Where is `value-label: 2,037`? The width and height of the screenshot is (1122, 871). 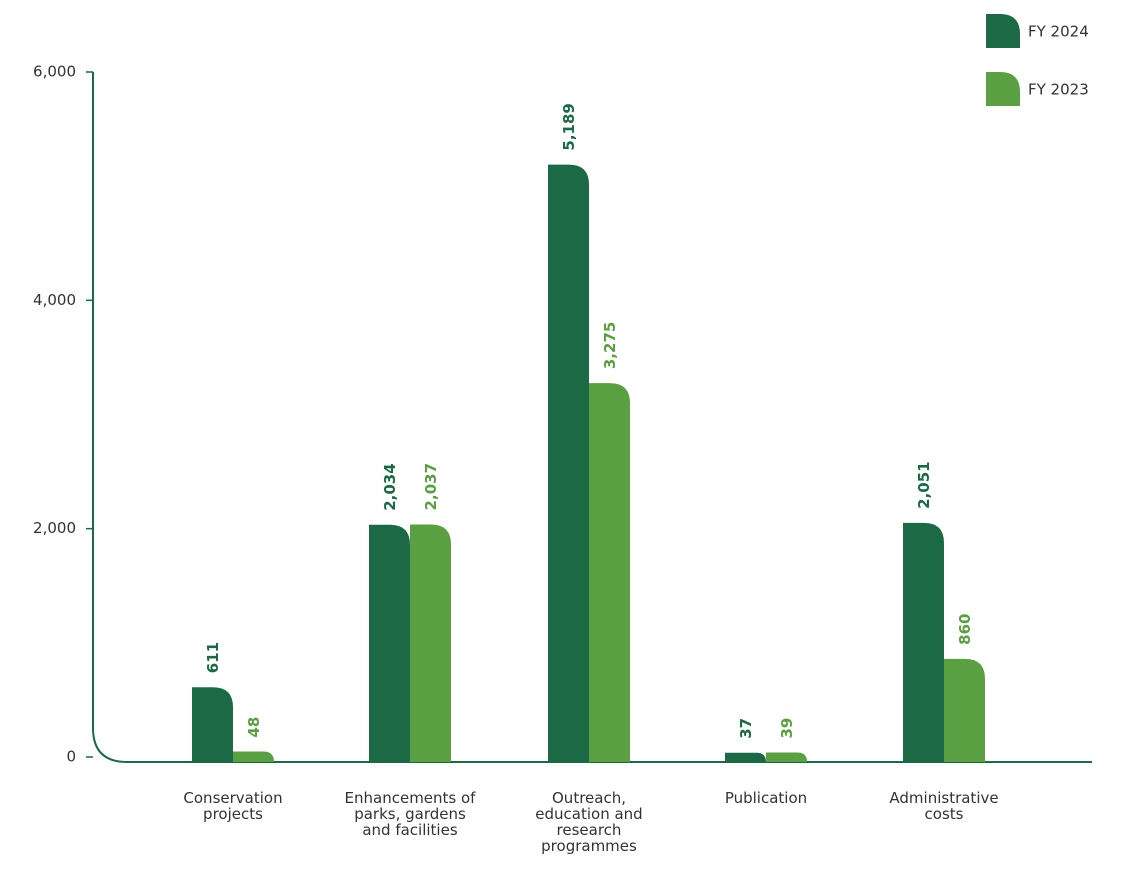 value-label: 2,037 is located at coordinates (431, 486).